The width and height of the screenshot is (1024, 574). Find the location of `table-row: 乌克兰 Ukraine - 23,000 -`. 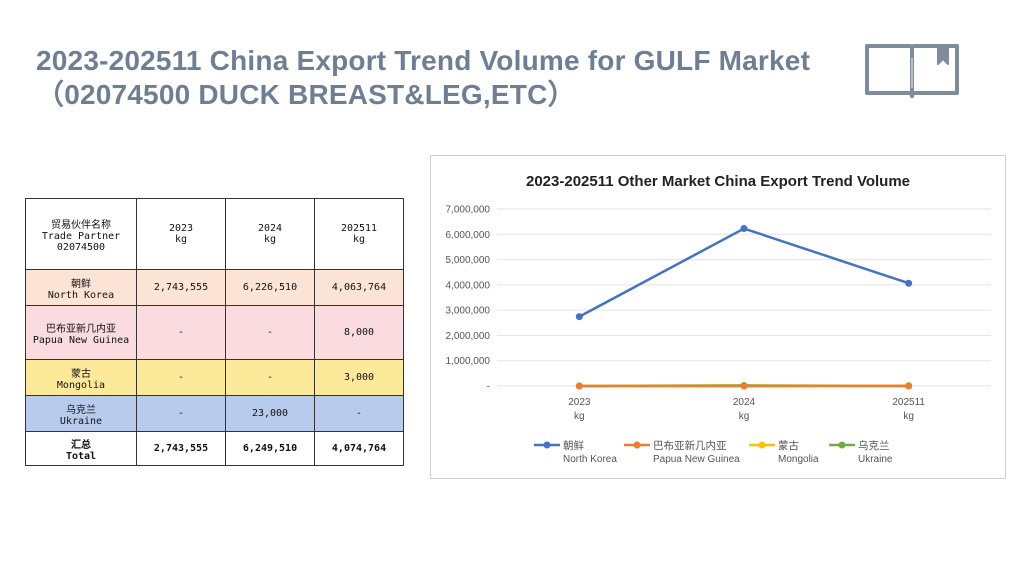

table-row: 乌克兰 Ukraine - 23,000 - is located at coordinates (214, 413).